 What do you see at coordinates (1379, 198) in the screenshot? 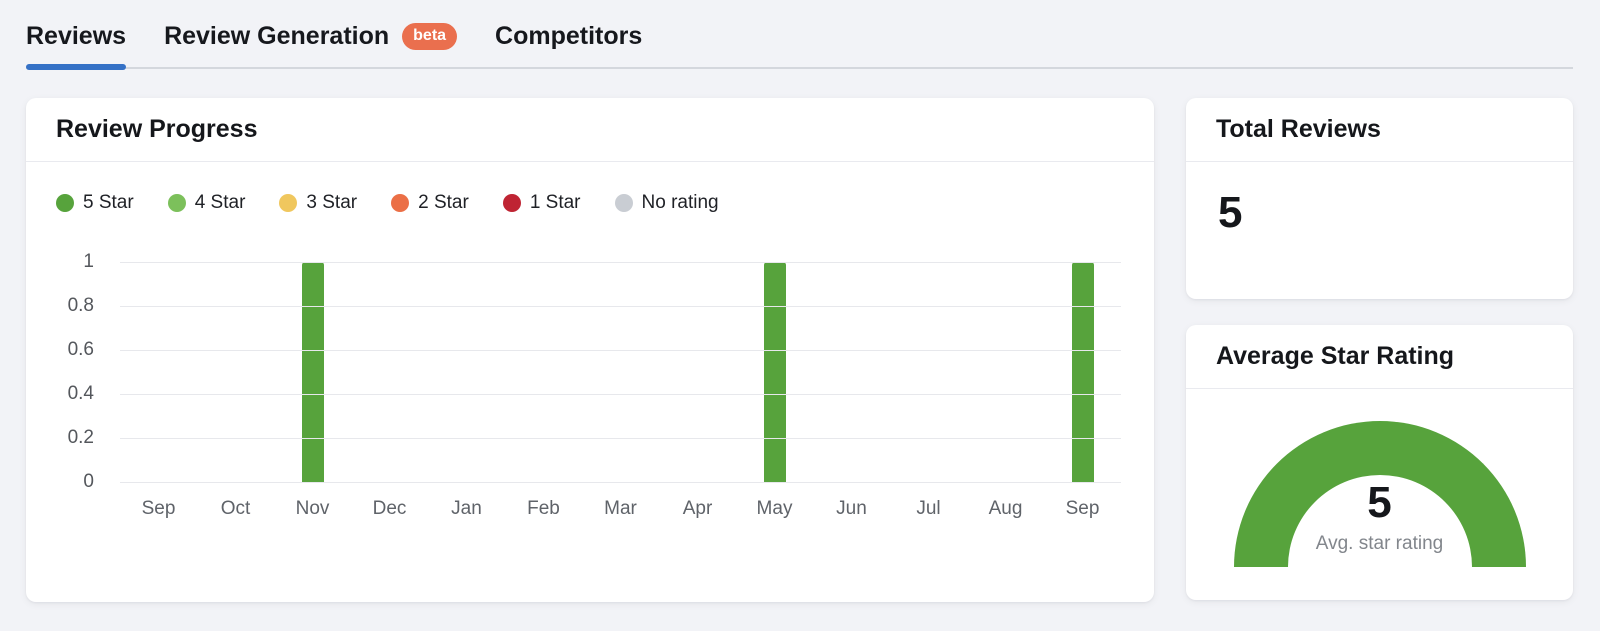
I see `total-reviews-card: Total Reviews 5` at bounding box center [1379, 198].